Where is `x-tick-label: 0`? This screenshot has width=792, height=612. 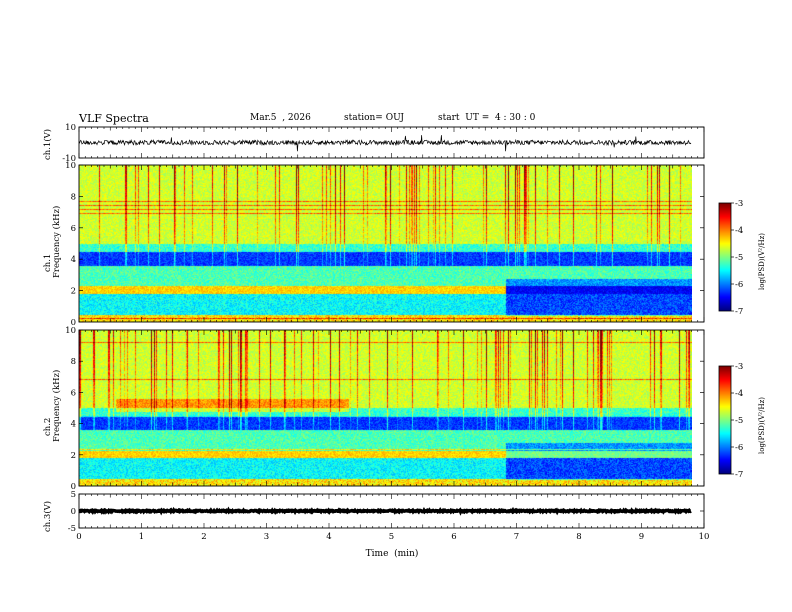
x-tick-label: 0 is located at coordinates (78, 537).